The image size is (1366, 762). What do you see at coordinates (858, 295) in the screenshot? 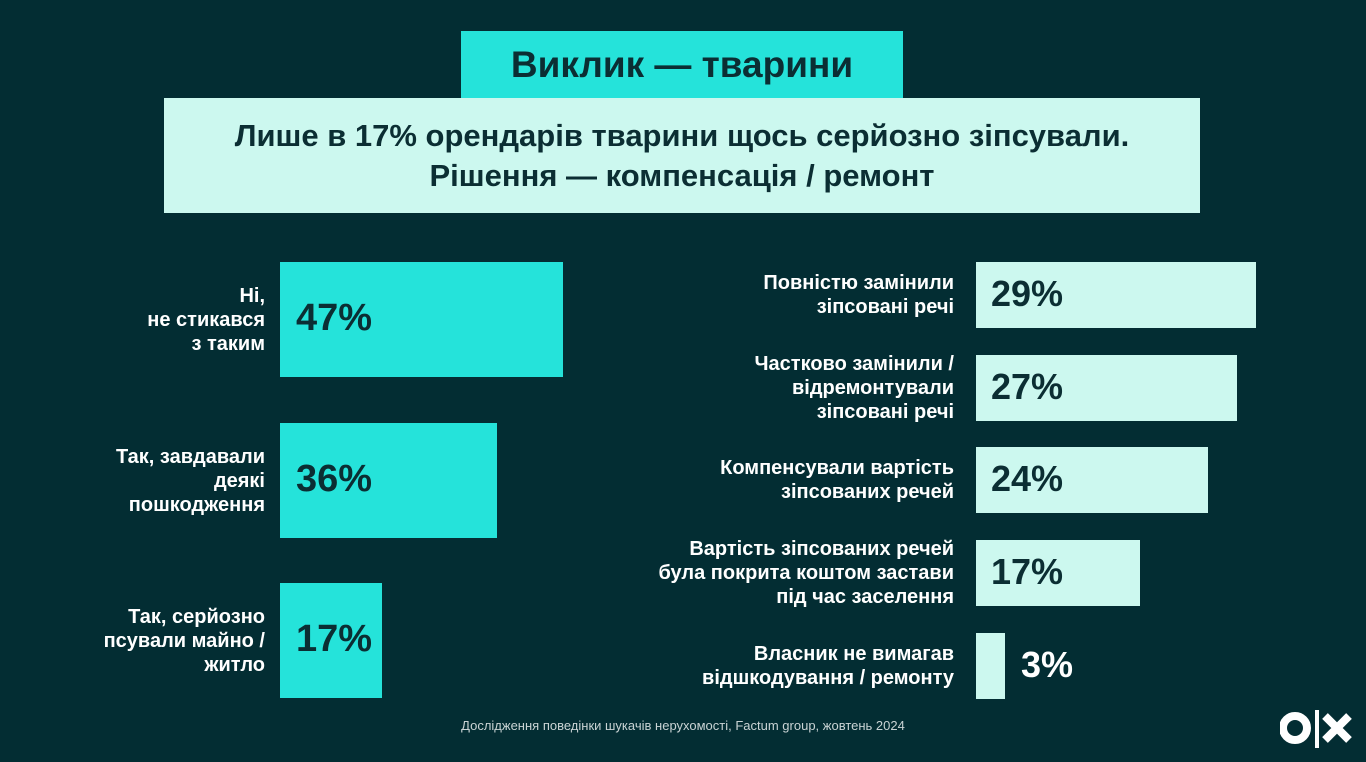
I see `category-label: Повністю замінили зіпсовані речі` at bounding box center [858, 295].